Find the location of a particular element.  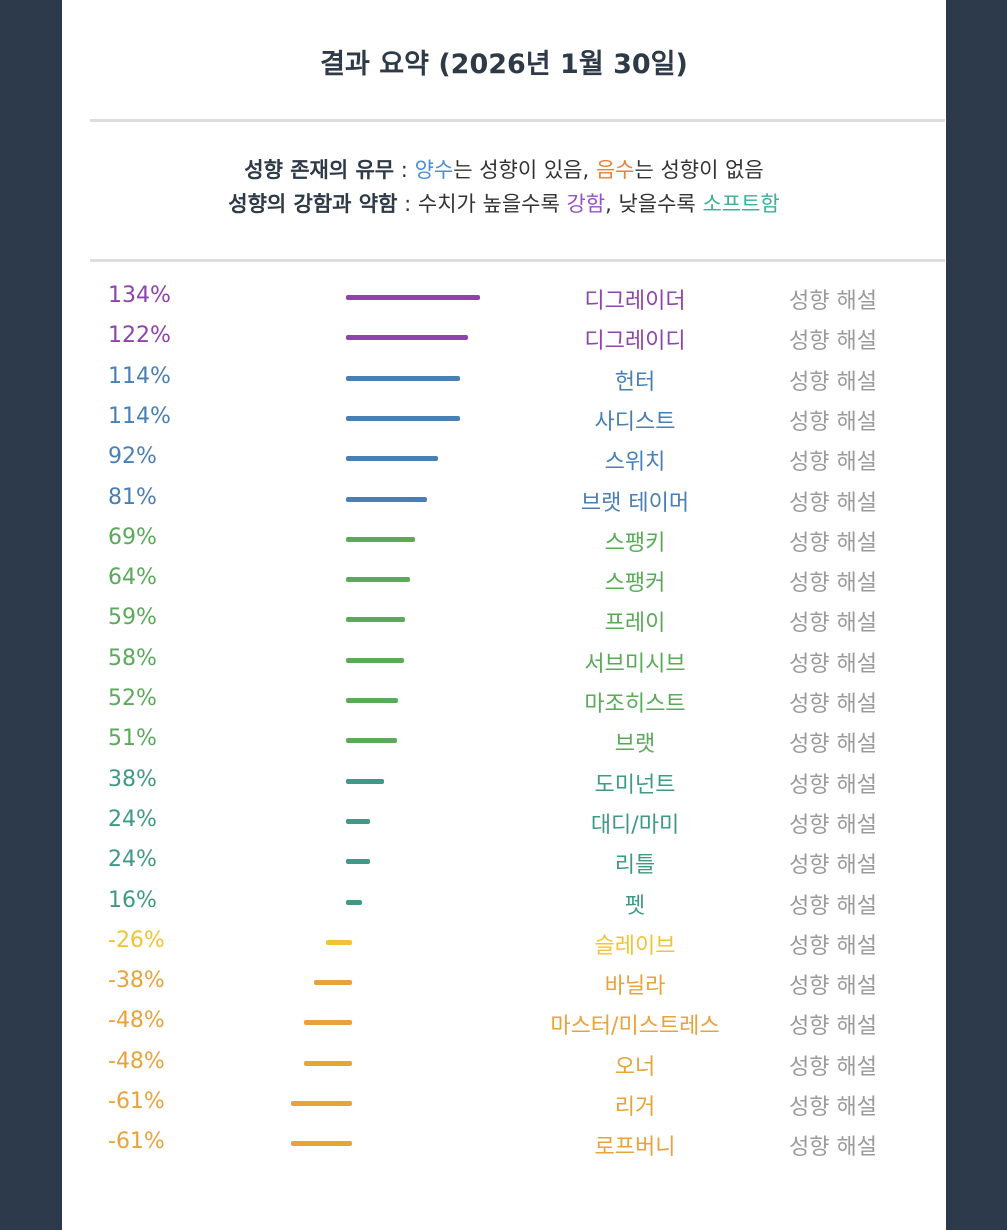

value-label: 81% is located at coordinates (132, 497).